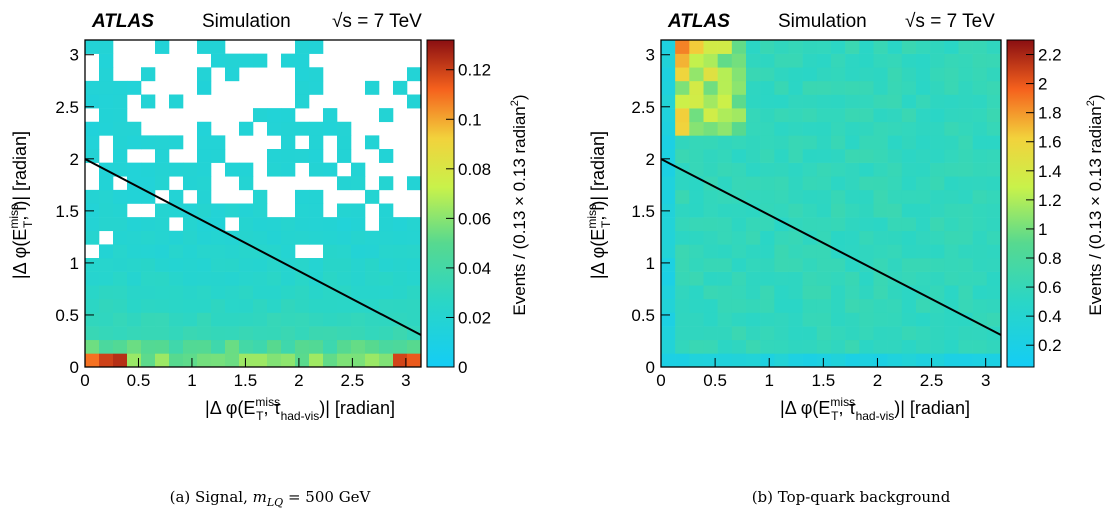 This screenshot has height=518, width=1117. I want to click on z-tick-label: 2.2, so click(1050, 55).